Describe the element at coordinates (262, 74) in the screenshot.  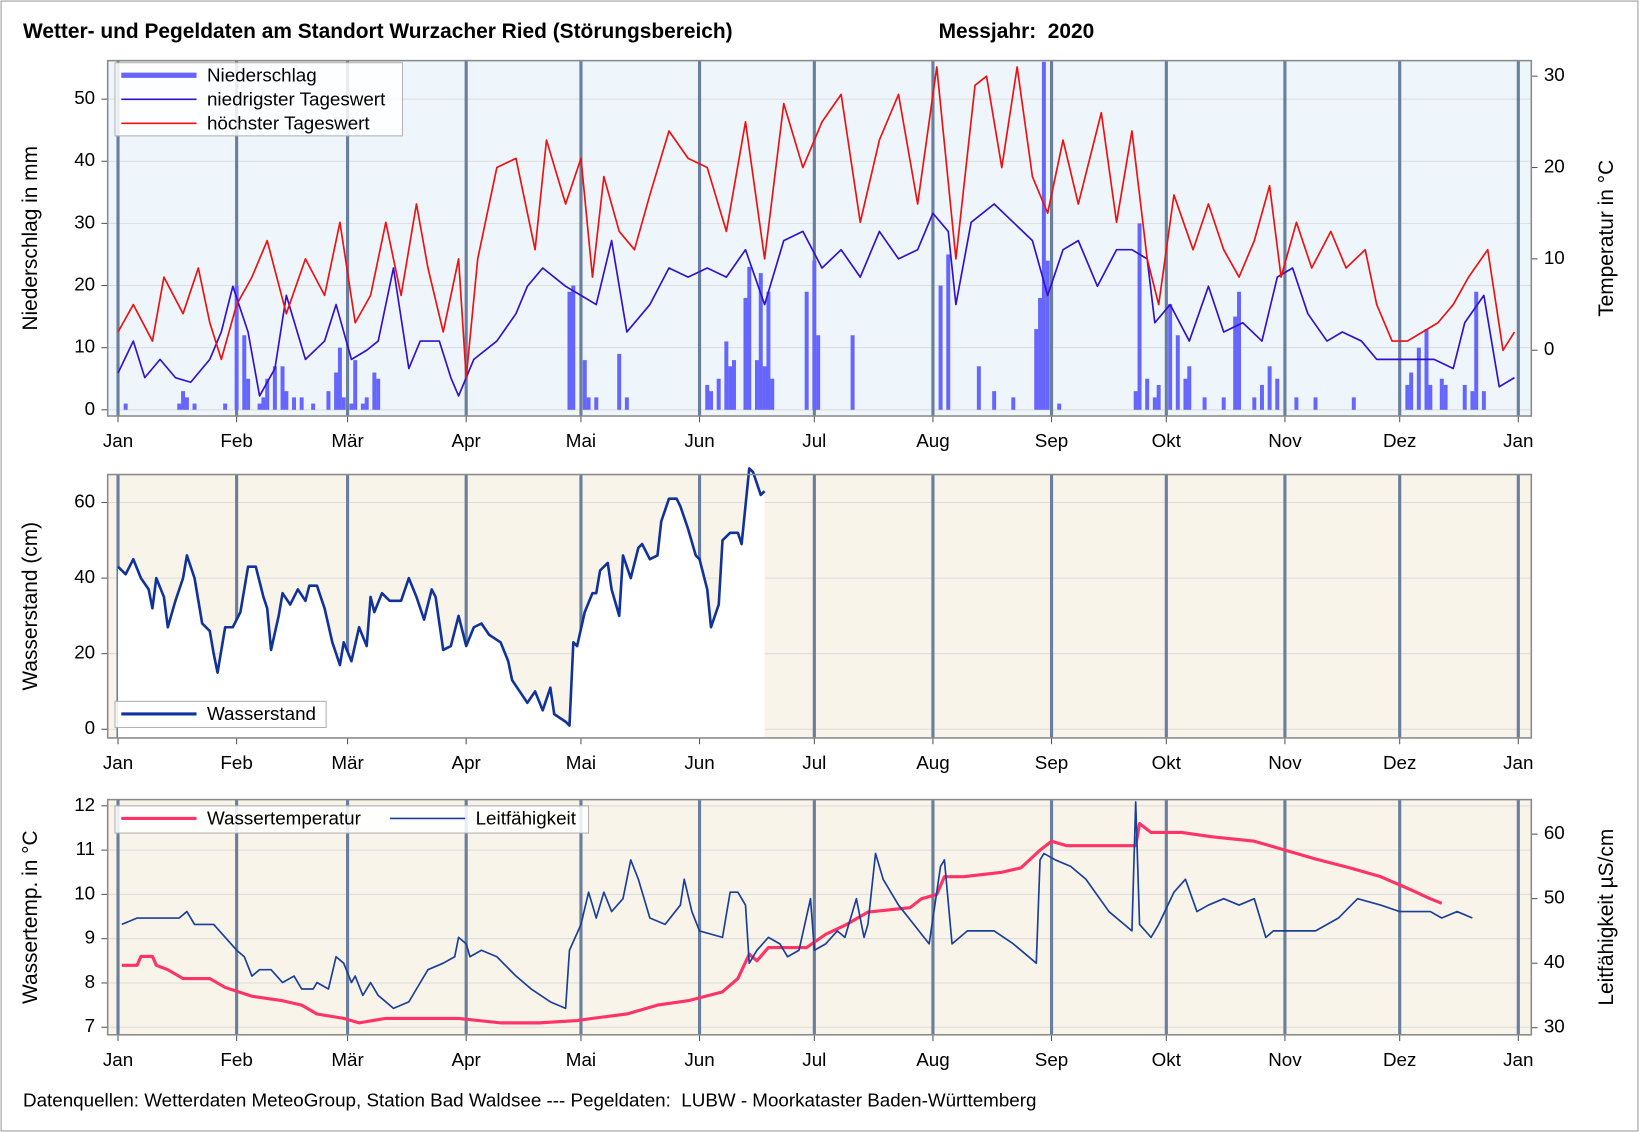
I see `legend-label: Niederschlag` at that location.